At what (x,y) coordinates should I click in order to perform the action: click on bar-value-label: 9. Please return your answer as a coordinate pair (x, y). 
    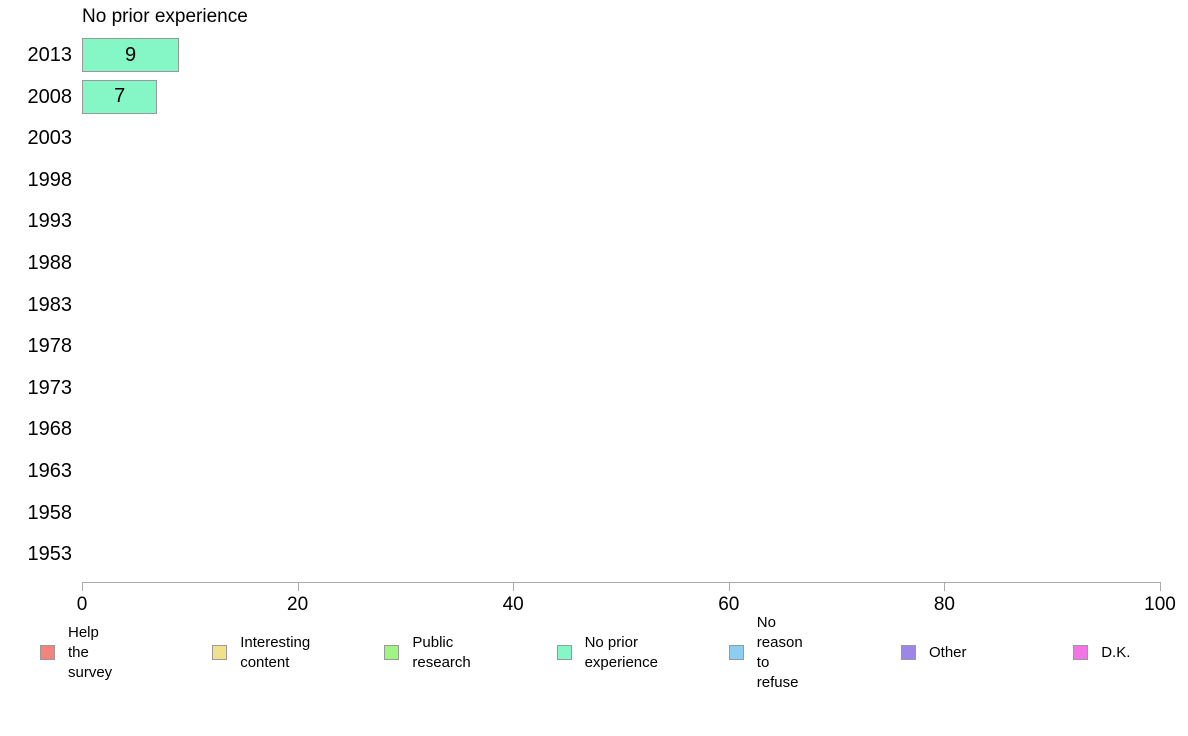
    Looking at the image, I should click on (130, 54).